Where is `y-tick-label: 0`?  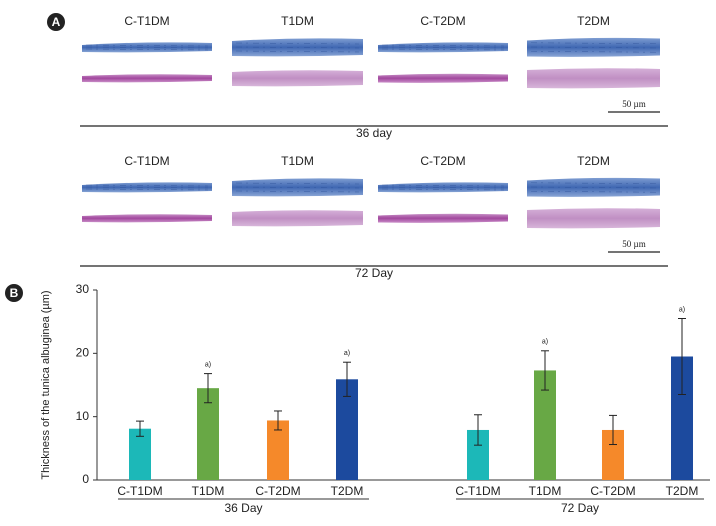
y-tick-label: 0 is located at coordinates (85, 479).